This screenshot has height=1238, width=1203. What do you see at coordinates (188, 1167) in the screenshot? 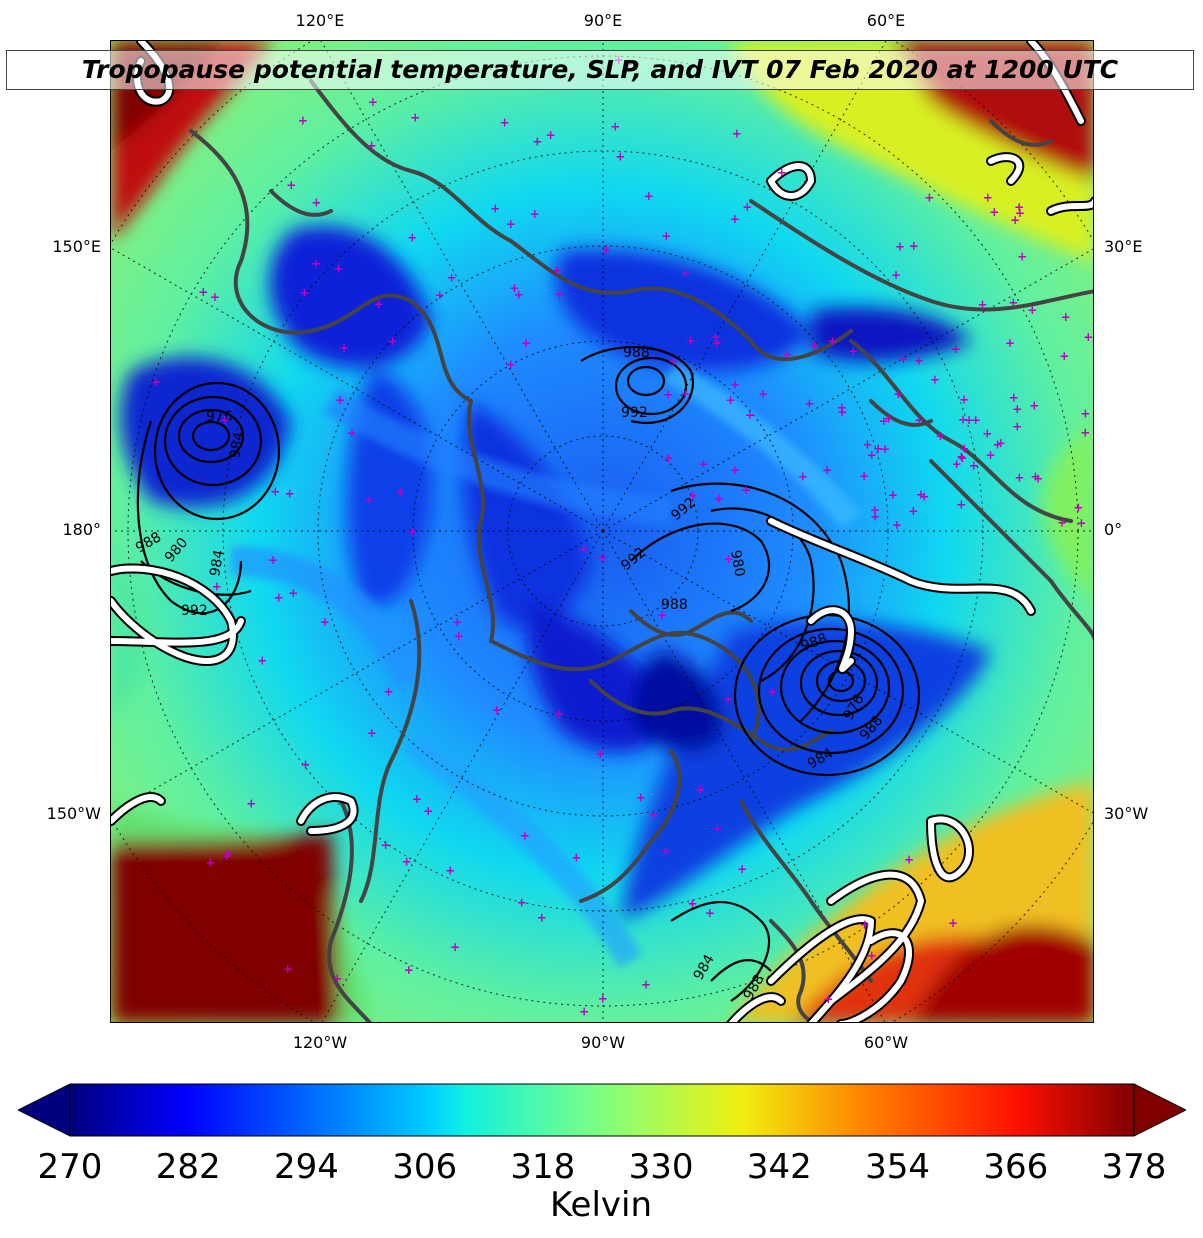
I see `colorbar-tick-label: 282` at bounding box center [188, 1167].